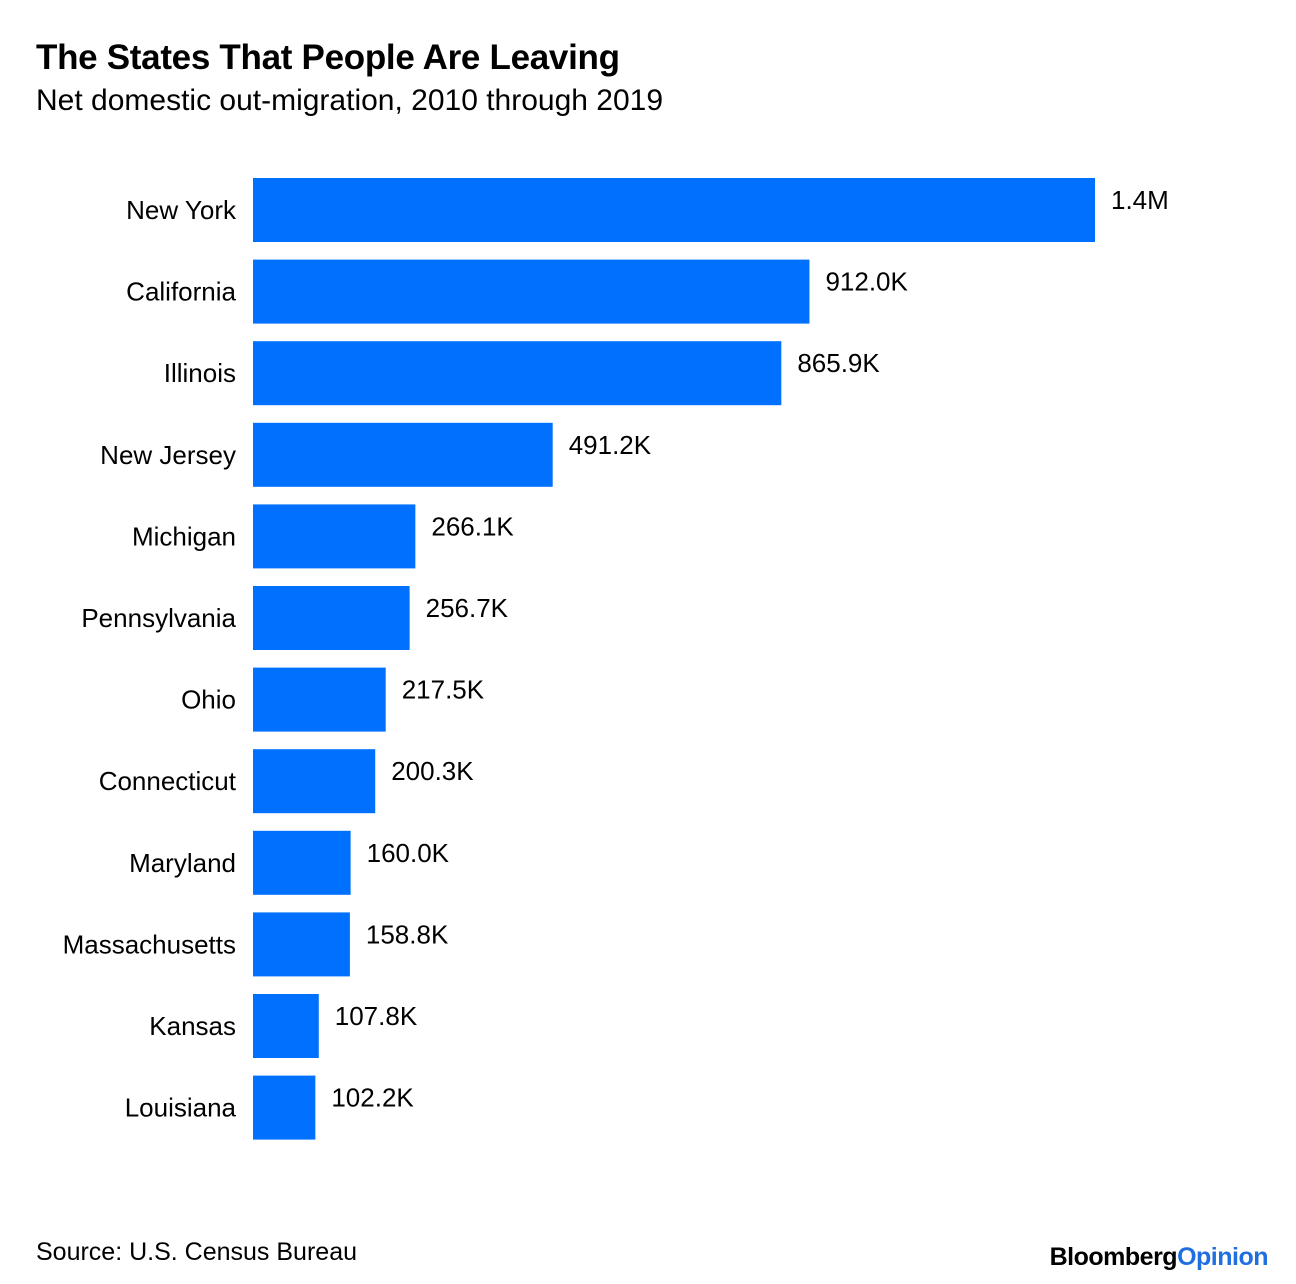 Image resolution: width=1296 pixels, height=1284 pixels. I want to click on chart-title: The States That People Are Leaving, so click(328, 57).